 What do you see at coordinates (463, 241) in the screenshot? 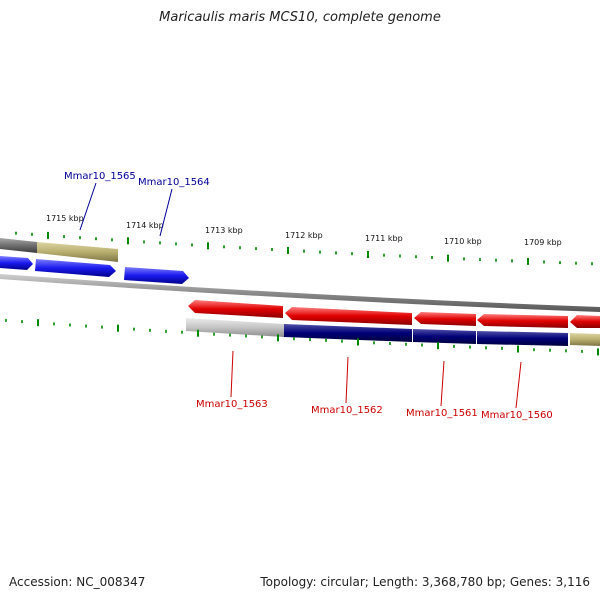
I see `scale-label: 1710 kbp` at bounding box center [463, 241].